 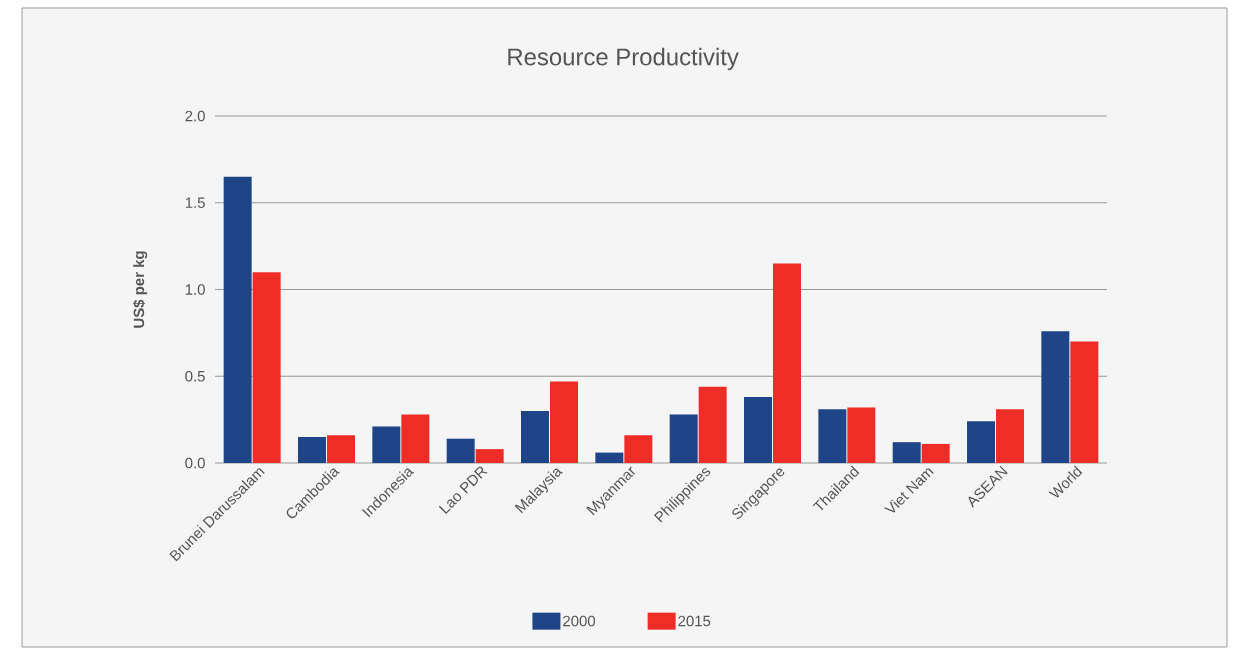 What do you see at coordinates (694, 621) in the screenshot?
I see `legend-label: 2015` at bounding box center [694, 621].